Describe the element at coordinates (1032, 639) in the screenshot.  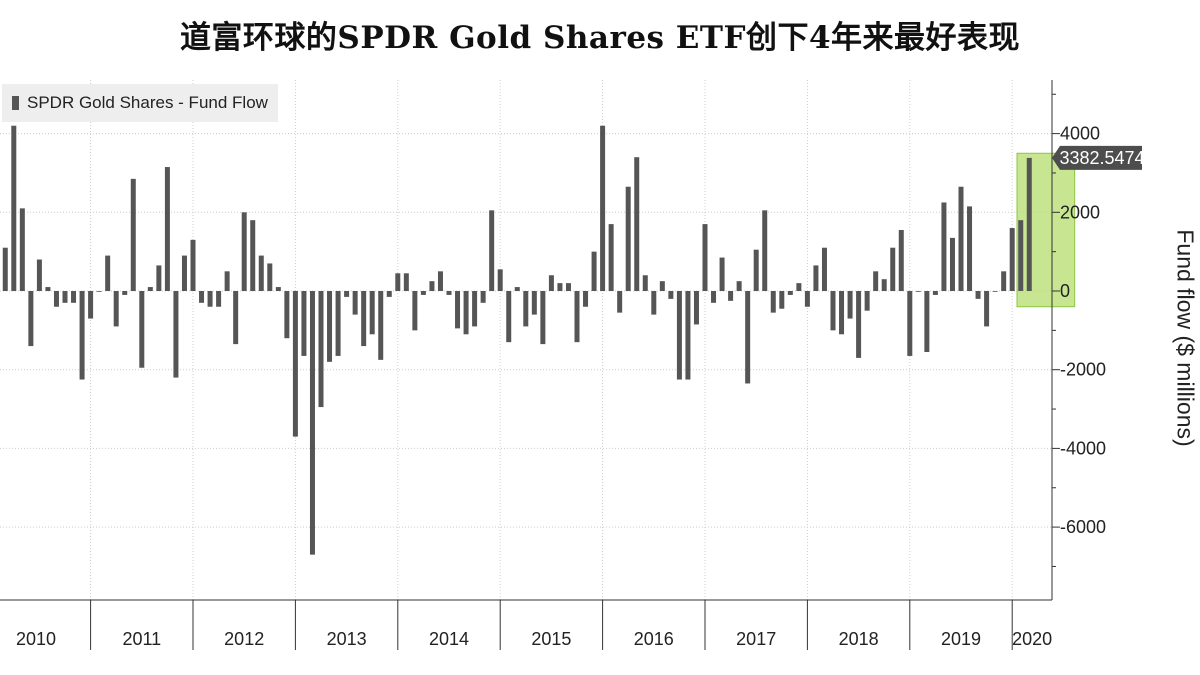
I see `x-tick-label: 2020` at that location.